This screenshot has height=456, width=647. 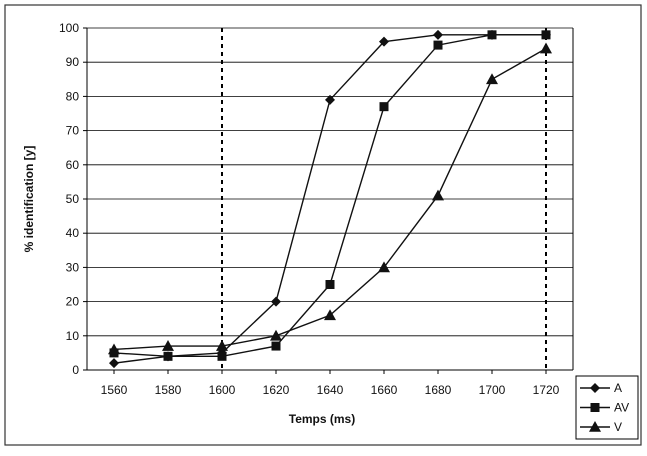 What do you see at coordinates (73, 131) in the screenshot?
I see `y-tick-label: 70` at bounding box center [73, 131].